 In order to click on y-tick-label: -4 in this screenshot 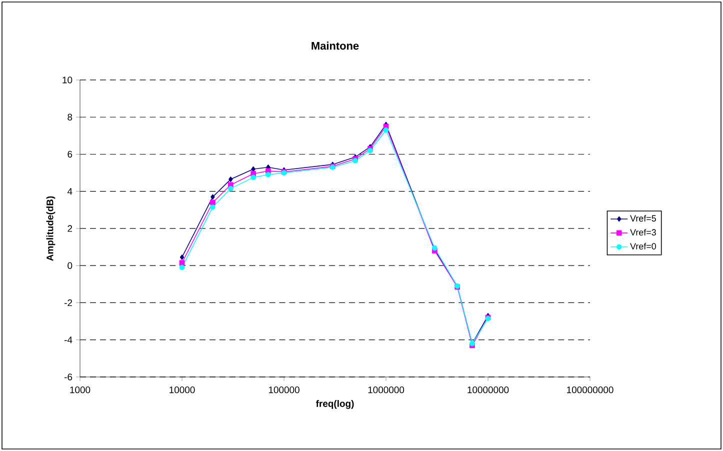, I will do `click(68, 340)`.